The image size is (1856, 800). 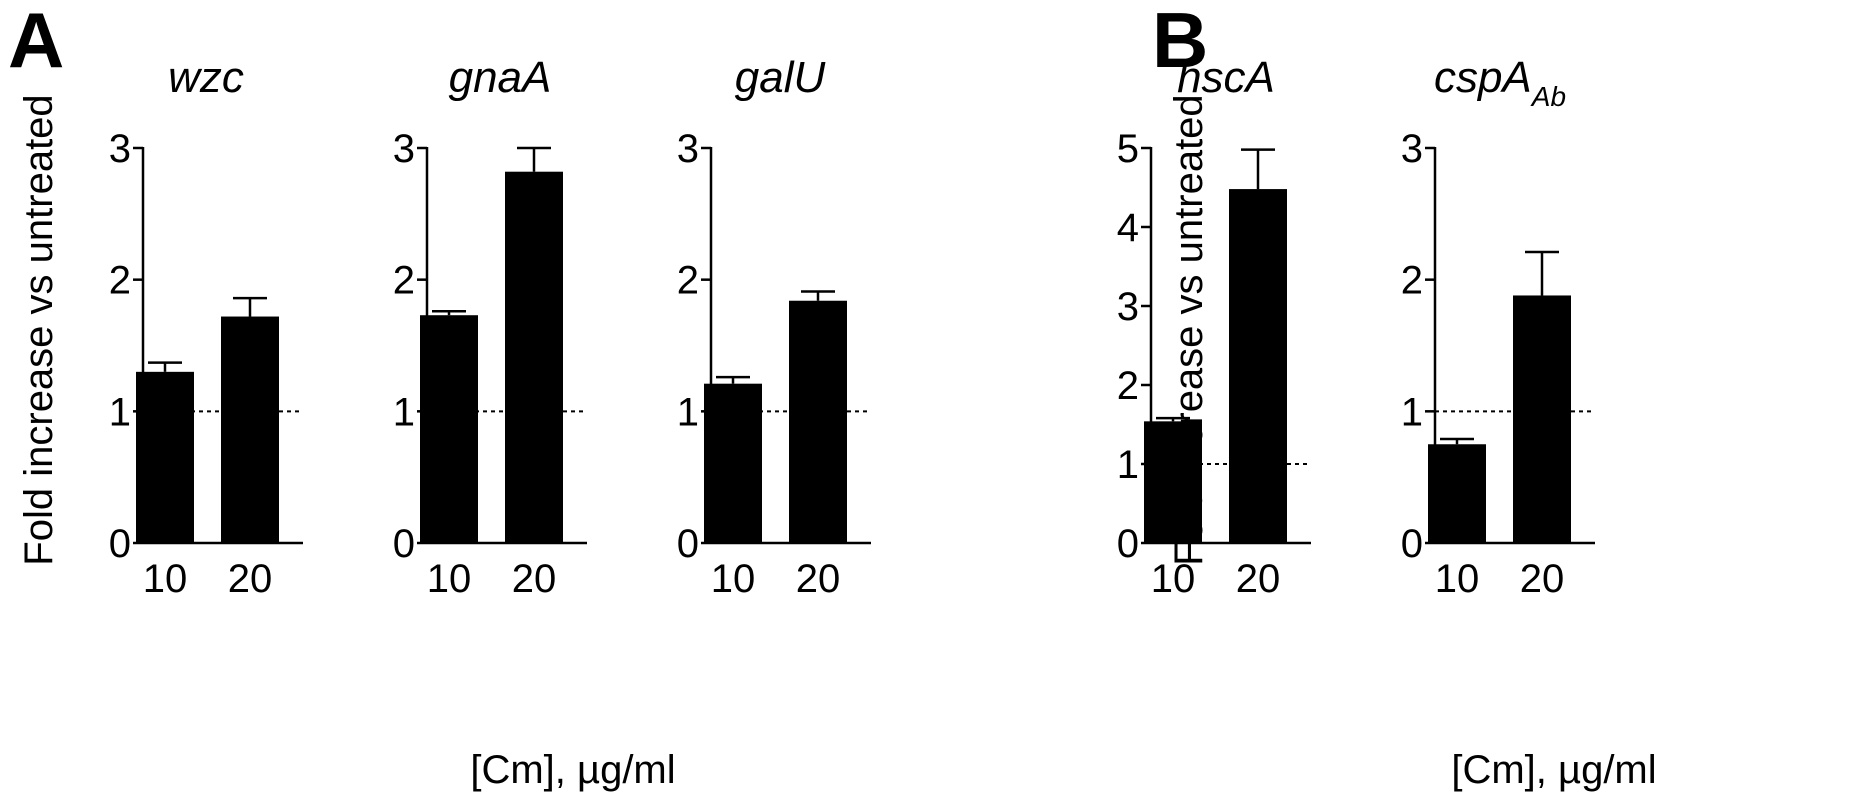 What do you see at coordinates (1180, 42) in the screenshot?
I see `panel-letter-b: B` at bounding box center [1180, 42].